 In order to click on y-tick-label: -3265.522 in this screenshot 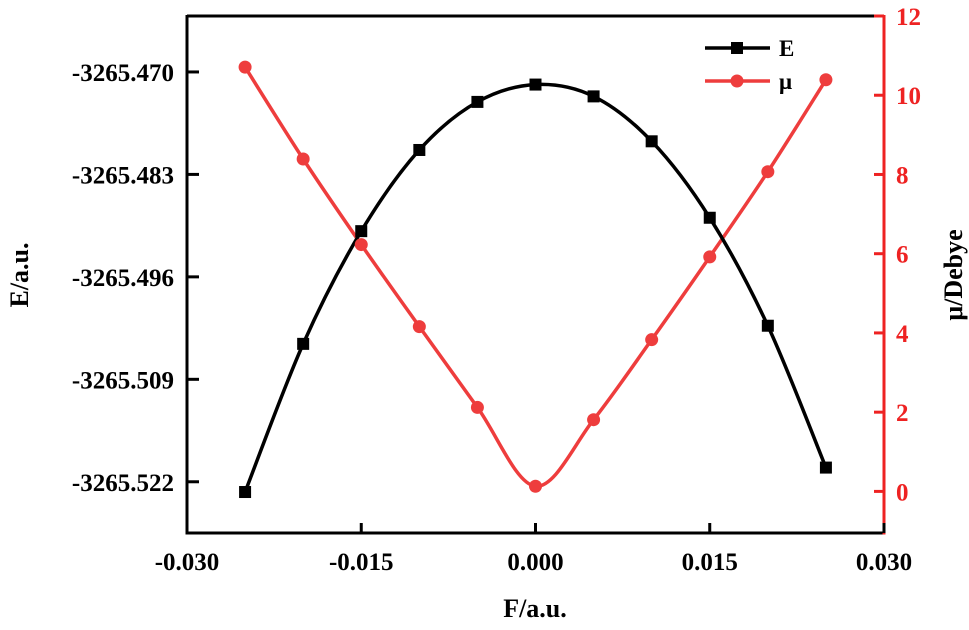, I will do `click(123, 483)`.